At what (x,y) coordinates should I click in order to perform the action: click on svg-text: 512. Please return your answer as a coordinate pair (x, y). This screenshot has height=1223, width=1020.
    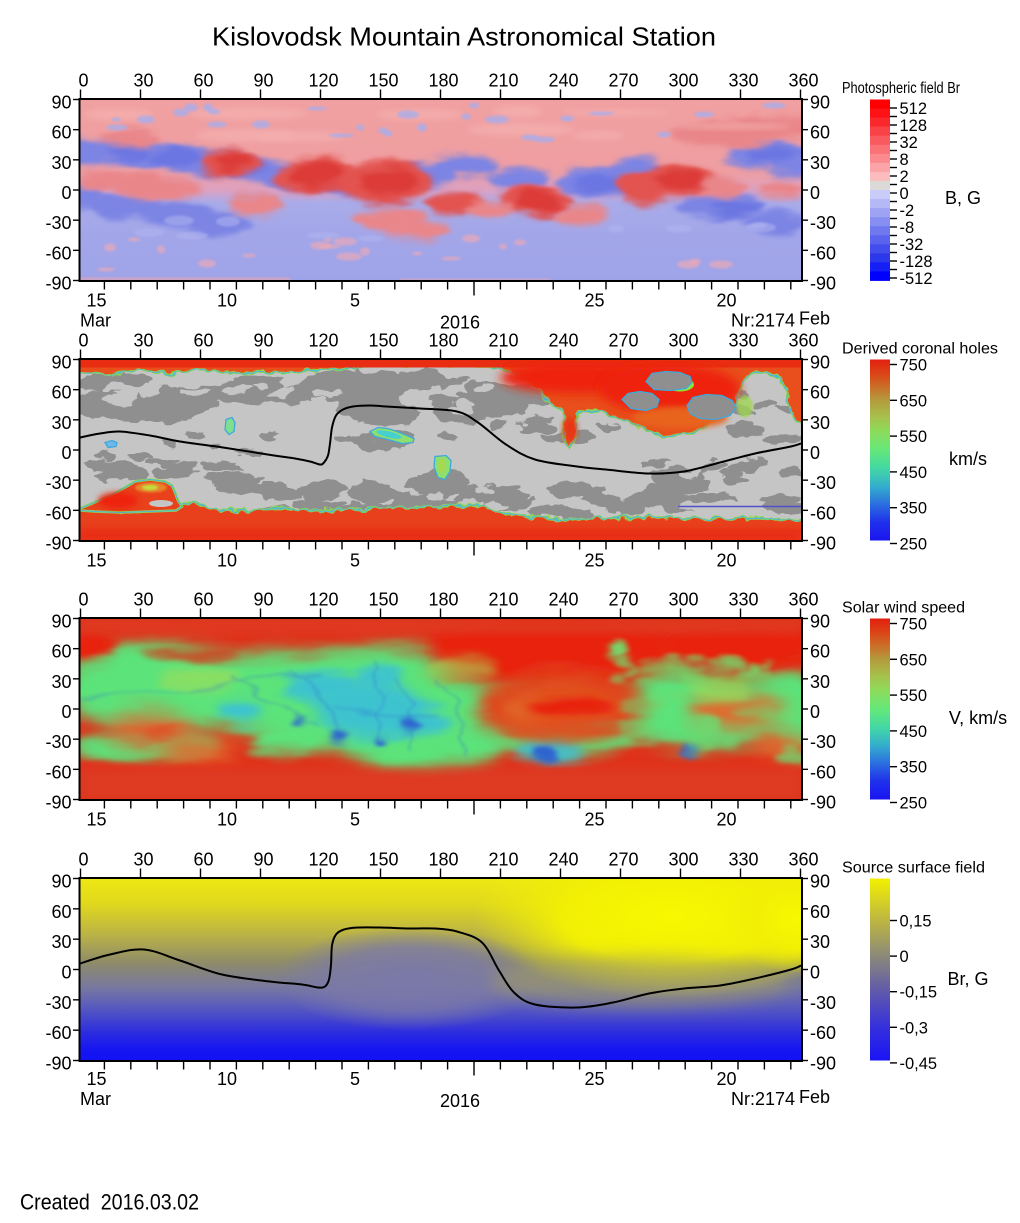
    Looking at the image, I should click on (914, 109).